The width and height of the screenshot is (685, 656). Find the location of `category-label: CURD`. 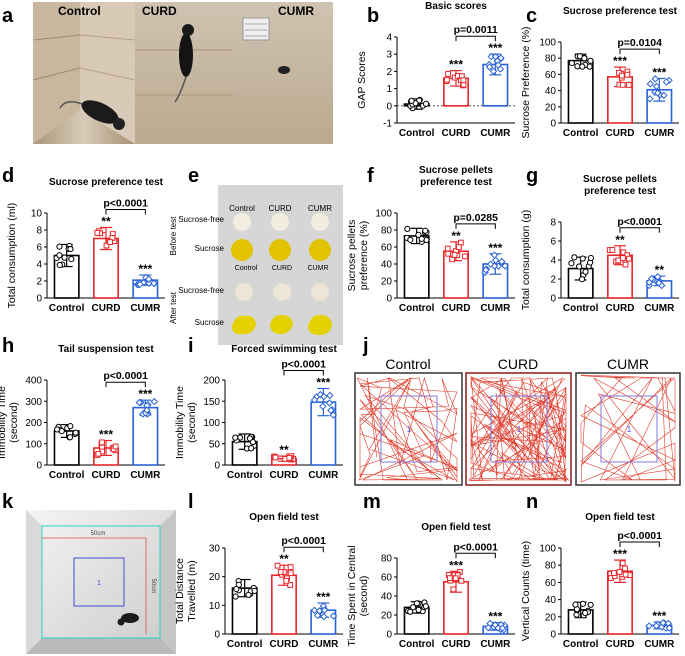

category-label: CURD is located at coordinates (106, 308).